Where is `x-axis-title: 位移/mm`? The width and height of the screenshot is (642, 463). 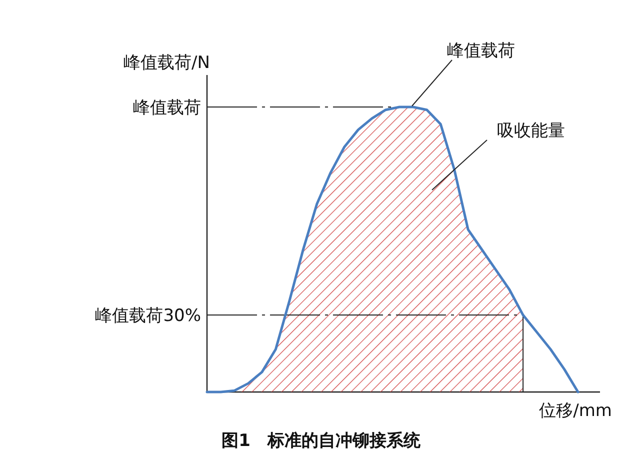
x-axis-title: 位移/mm is located at coordinates (575, 411).